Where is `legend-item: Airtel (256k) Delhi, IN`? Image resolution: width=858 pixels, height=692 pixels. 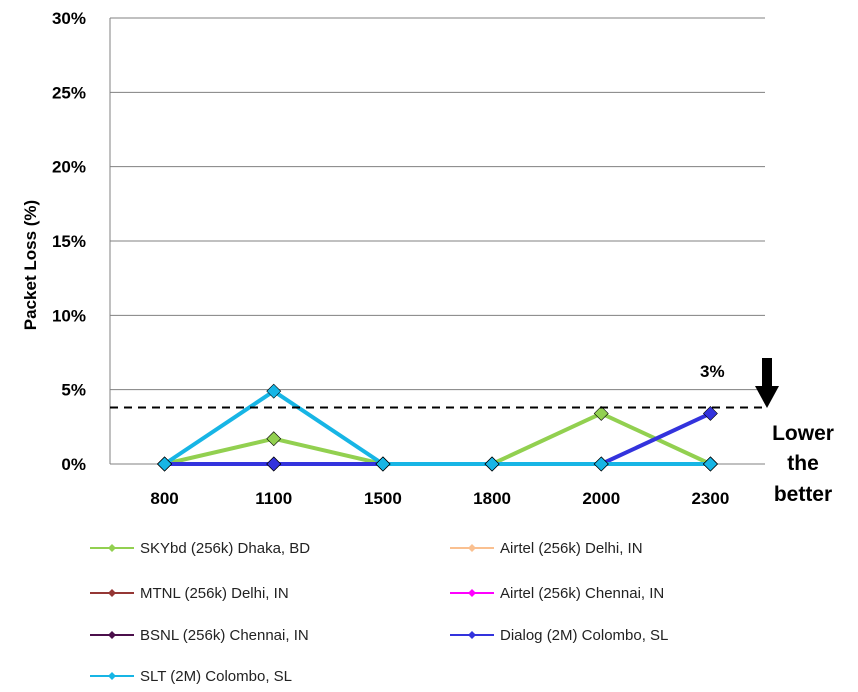
legend-item: Airtel (256k) Delhi, IN is located at coordinates (546, 548).